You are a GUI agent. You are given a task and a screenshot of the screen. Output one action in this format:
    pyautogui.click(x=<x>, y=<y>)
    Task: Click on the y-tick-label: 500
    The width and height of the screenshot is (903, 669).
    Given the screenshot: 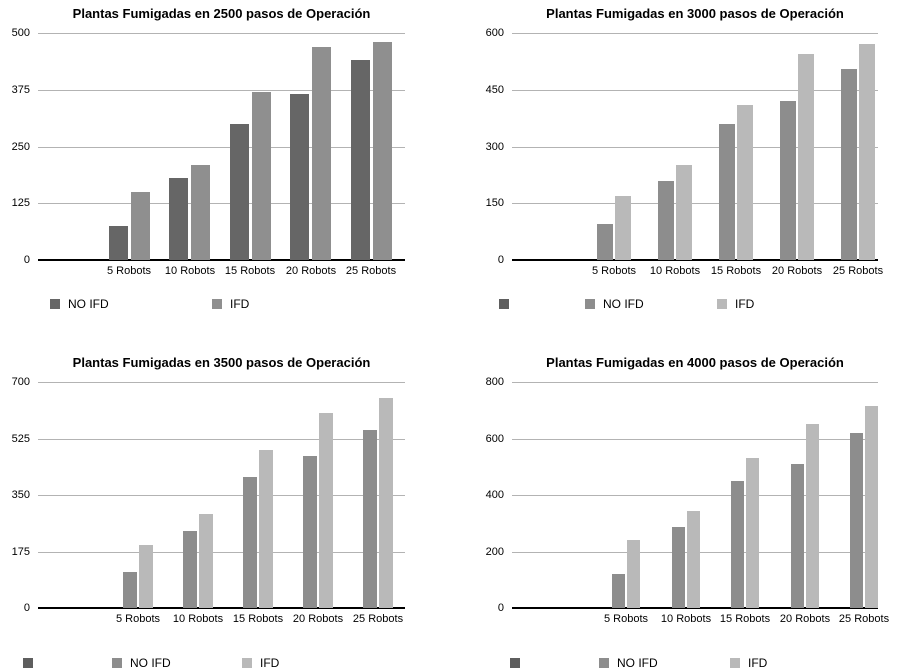 What is the action you would take?
    pyautogui.click(x=20, y=33)
    